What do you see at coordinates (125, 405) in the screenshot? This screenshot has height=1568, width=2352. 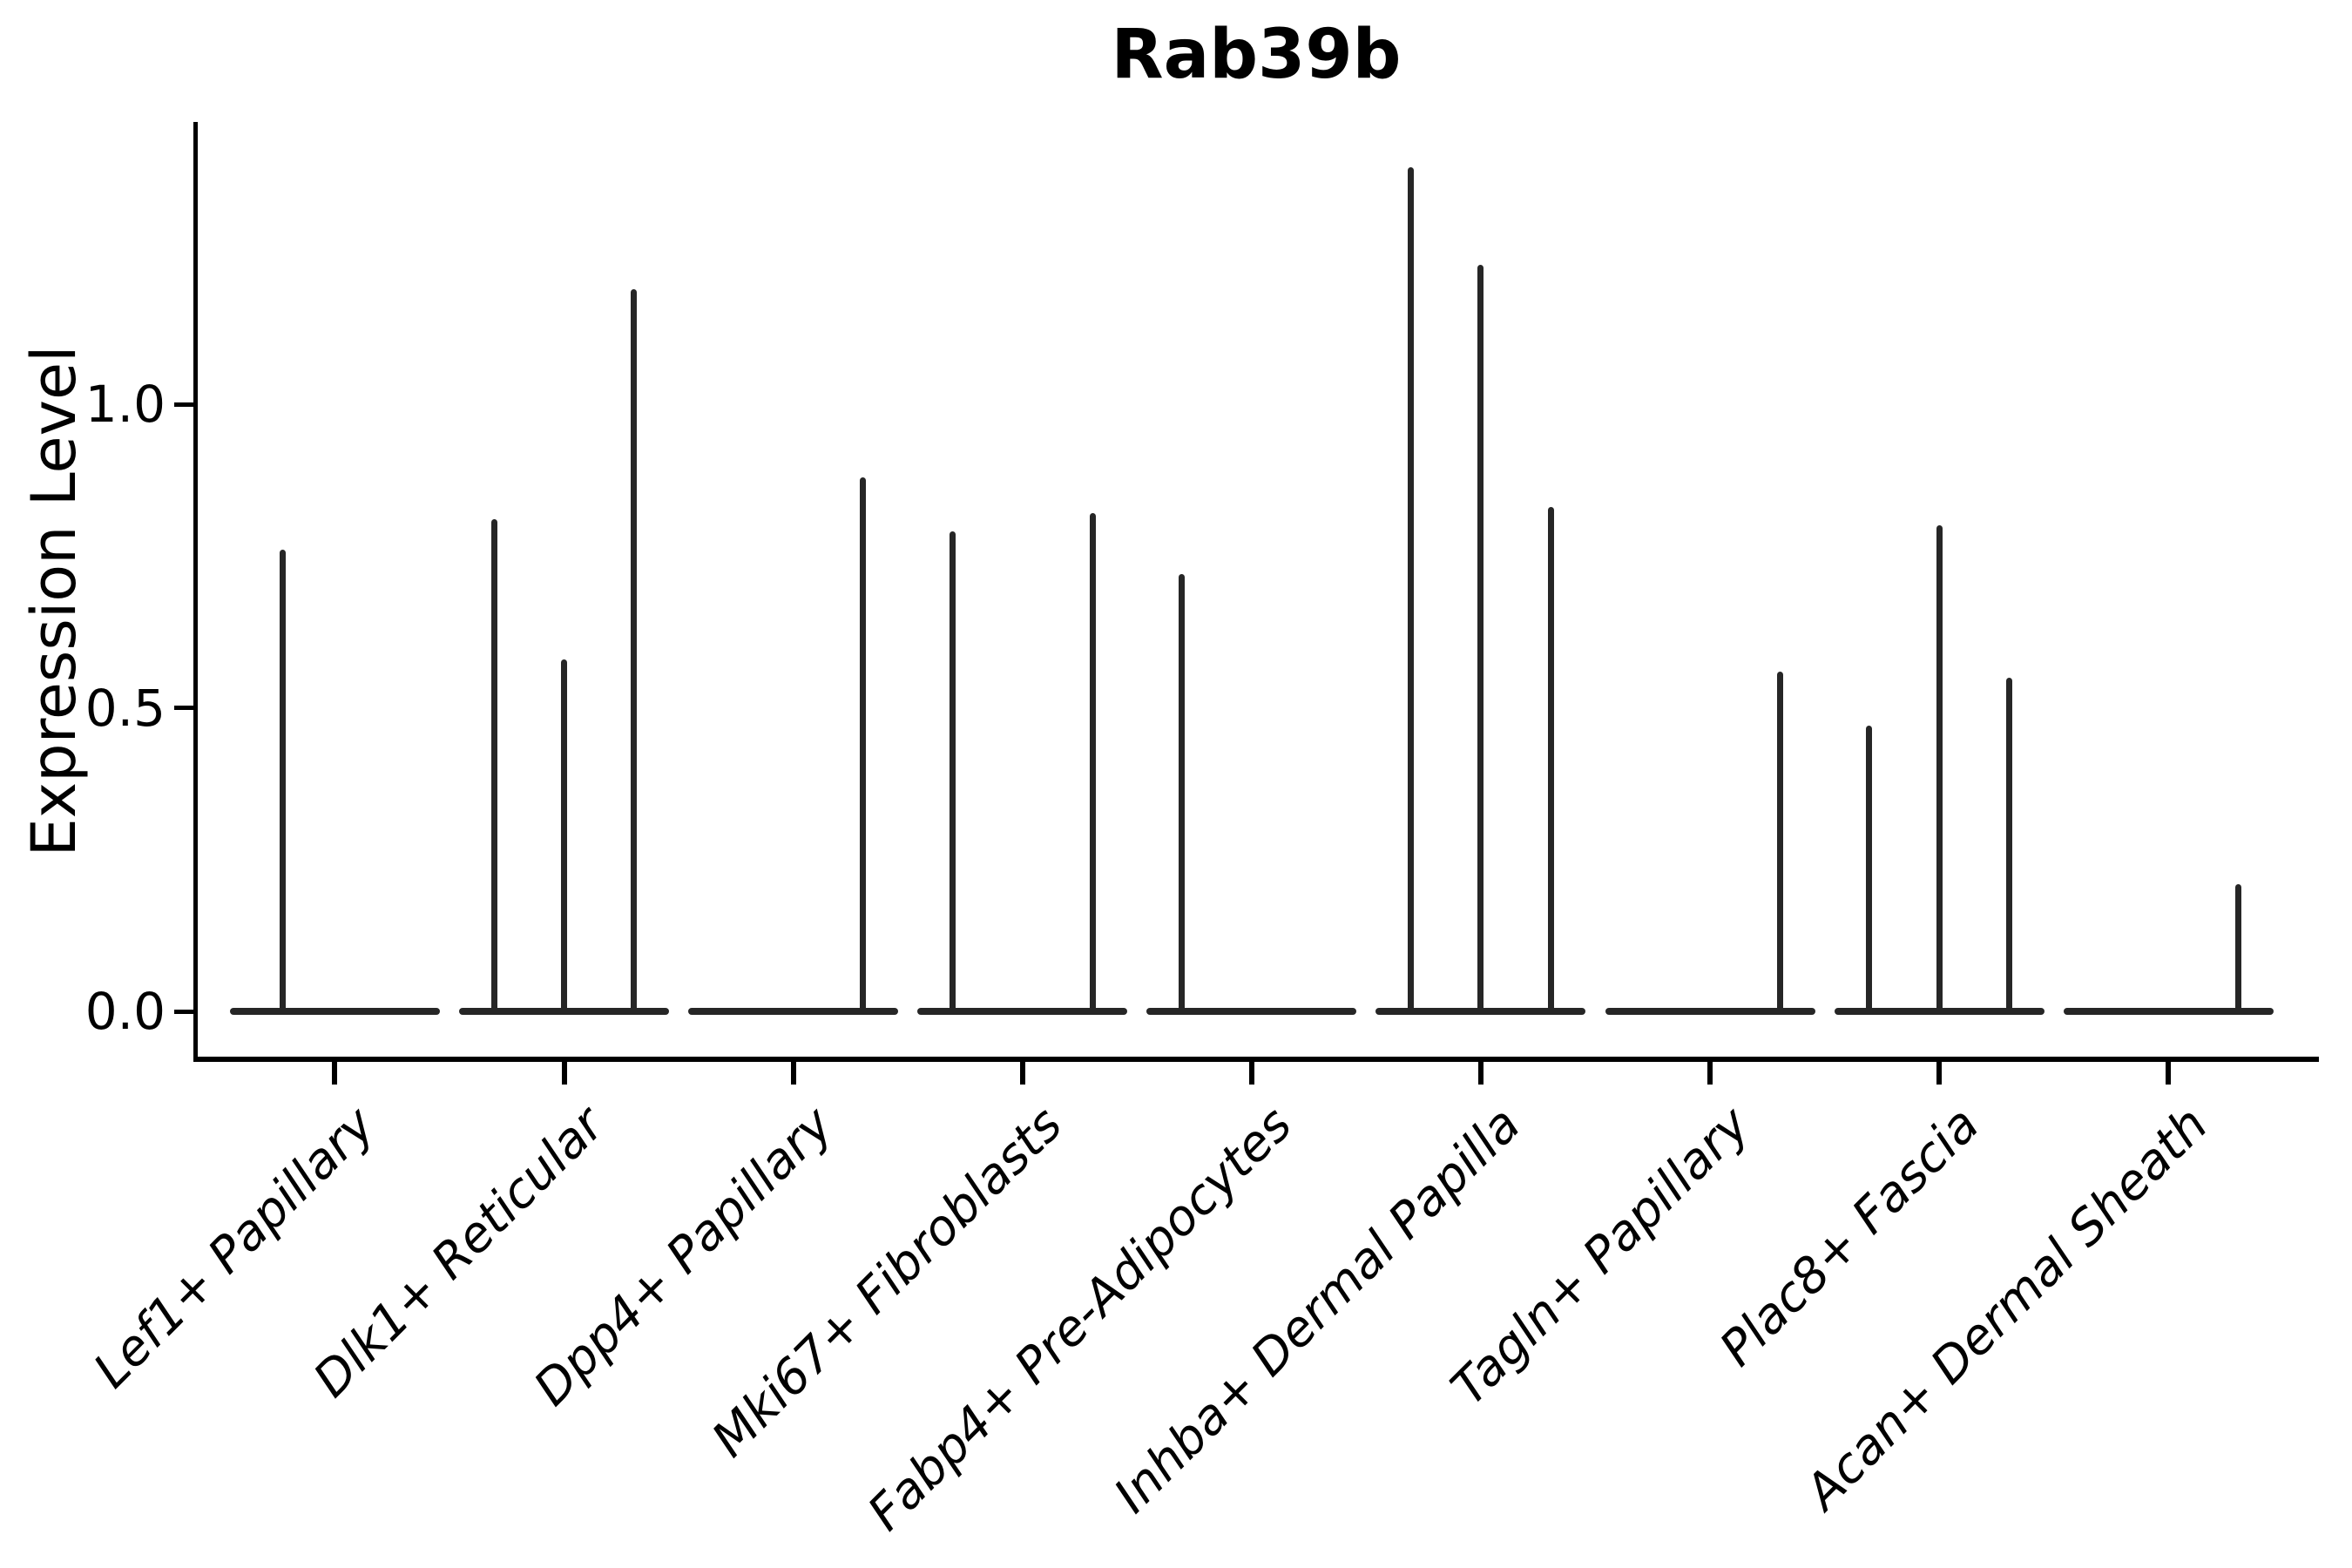 I see `y-tick-label: 1.0` at bounding box center [125, 405].